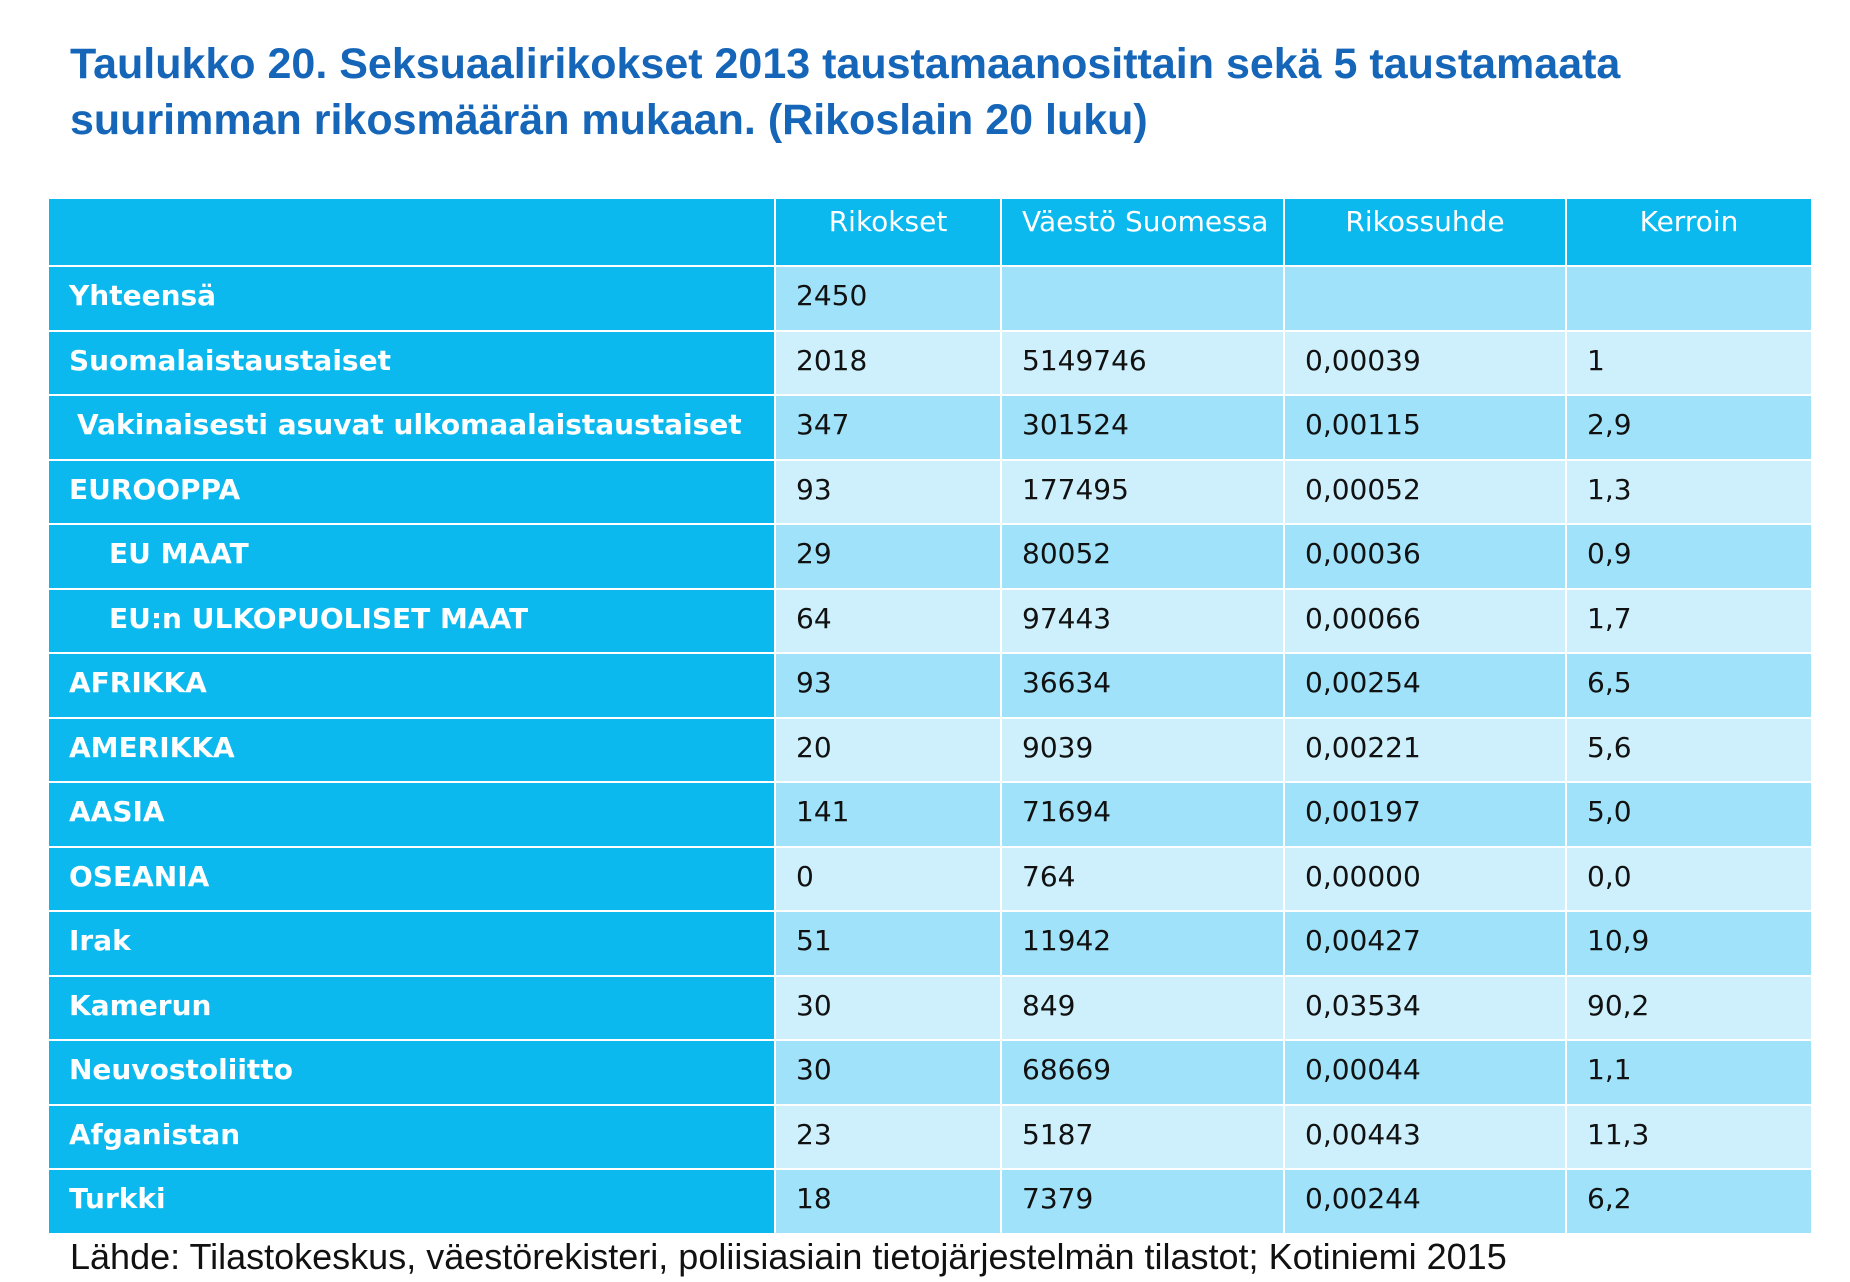 This screenshot has height=1282, width=1850. Describe the element at coordinates (1425, 878) in the screenshot. I see `cell-rikossuhde: 0,00000` at that location.